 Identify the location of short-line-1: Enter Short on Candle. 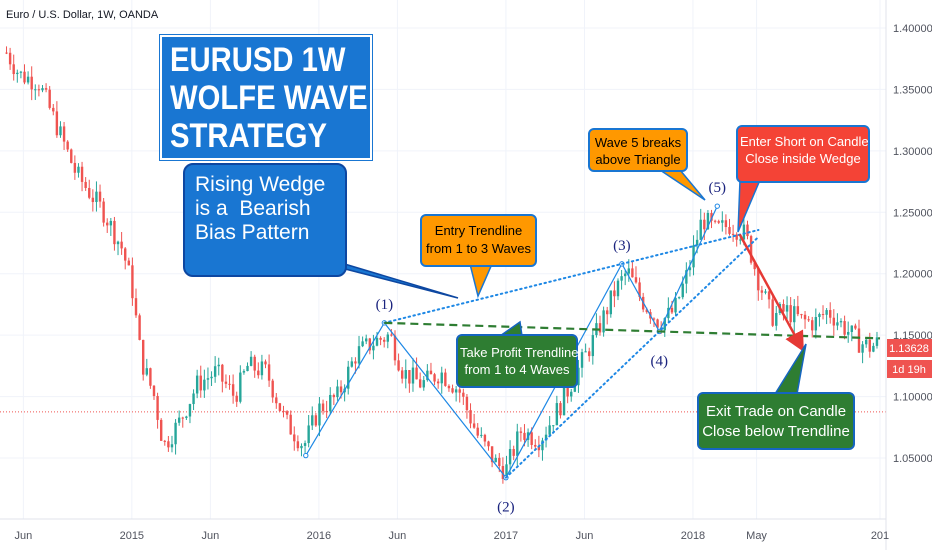
(804, 141).